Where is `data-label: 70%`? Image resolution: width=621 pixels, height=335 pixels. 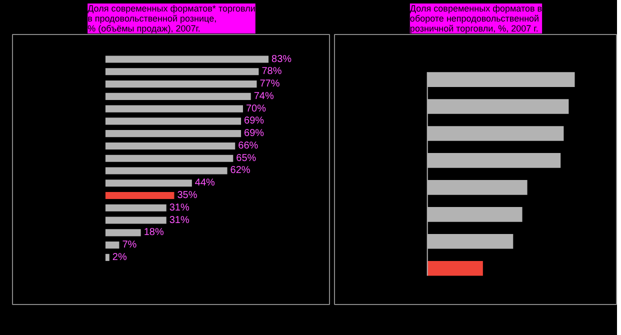 data-label: 70% is located at coordinates (256, 108).